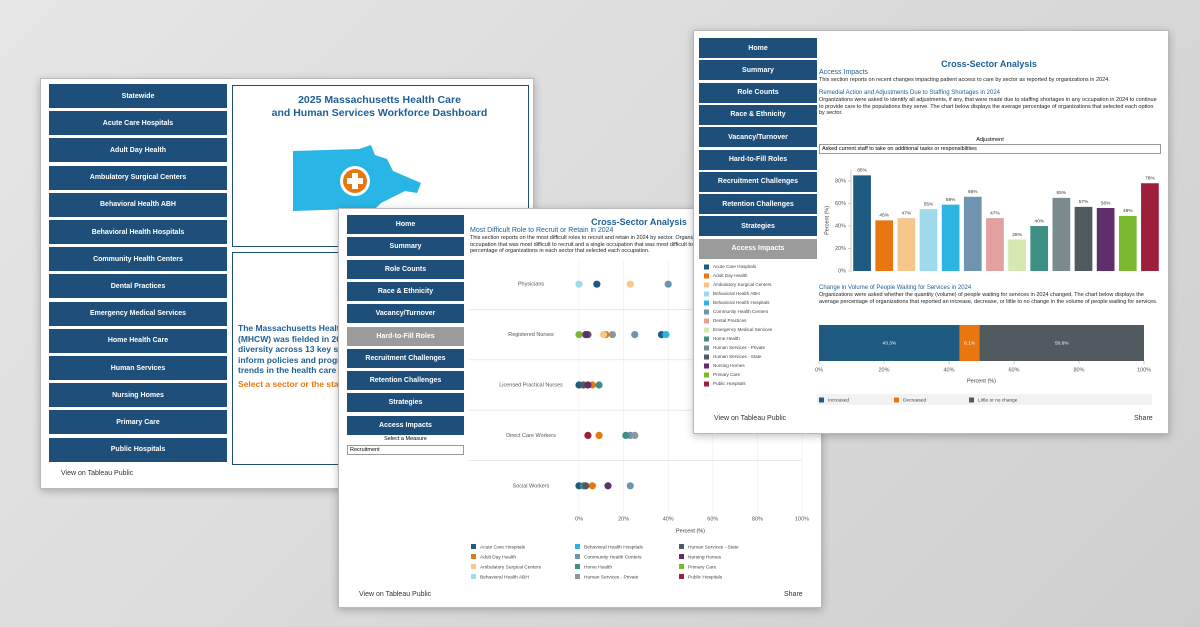  Describe the element at coordinates (713, 547) in the screenshot. I see `legend-label: Human Services - State` at that location.